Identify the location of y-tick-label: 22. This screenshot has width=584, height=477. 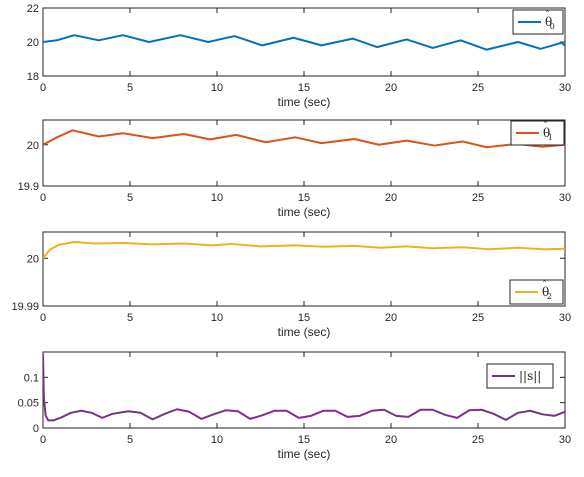
(33, 9).